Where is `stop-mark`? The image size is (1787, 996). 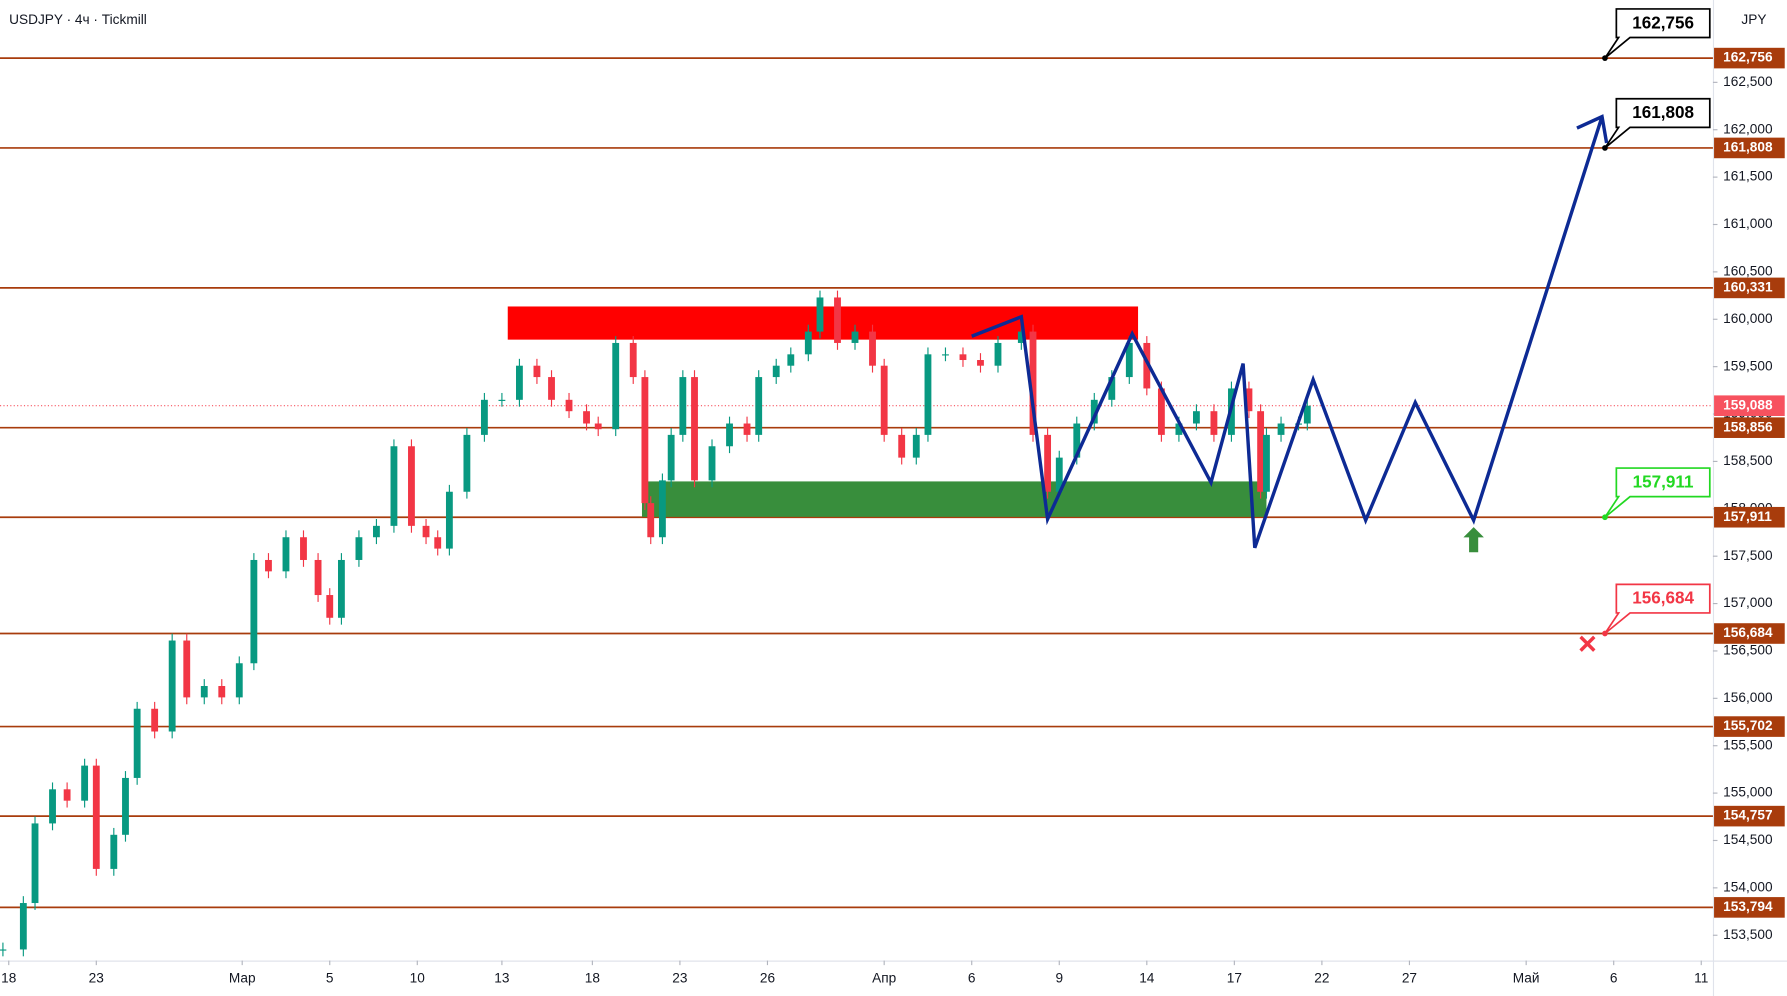 stop-mark is located at coordinates (1587, 643).